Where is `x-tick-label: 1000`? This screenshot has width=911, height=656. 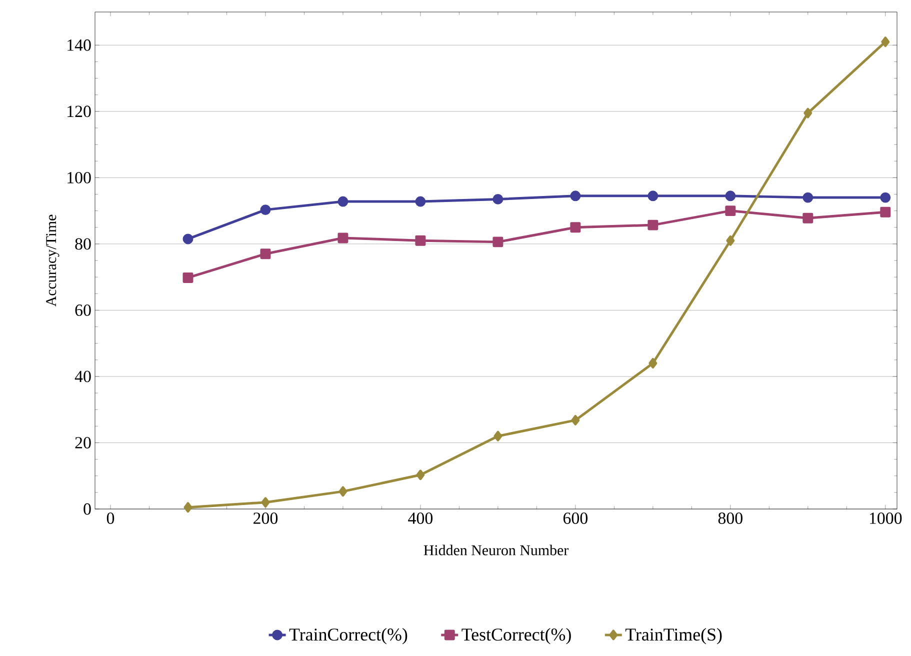
x-tick-label: 1000 is located at coordinates (886, 518).